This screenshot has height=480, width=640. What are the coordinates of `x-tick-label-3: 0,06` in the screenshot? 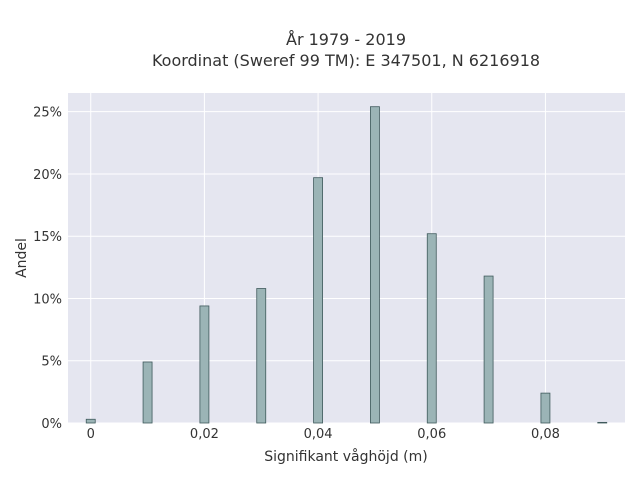 It's located at (431, 434).